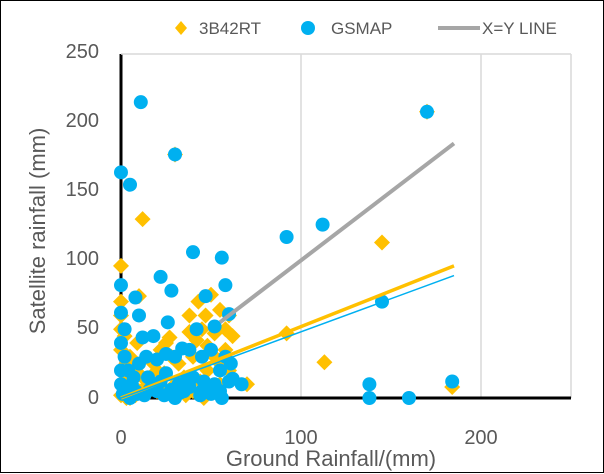 This screenshot has width=604, height=474. What do you see at coordinates (82, 259) in the screenshot?
I see `y-tick-label: 100` at bounding box center [82, 259].